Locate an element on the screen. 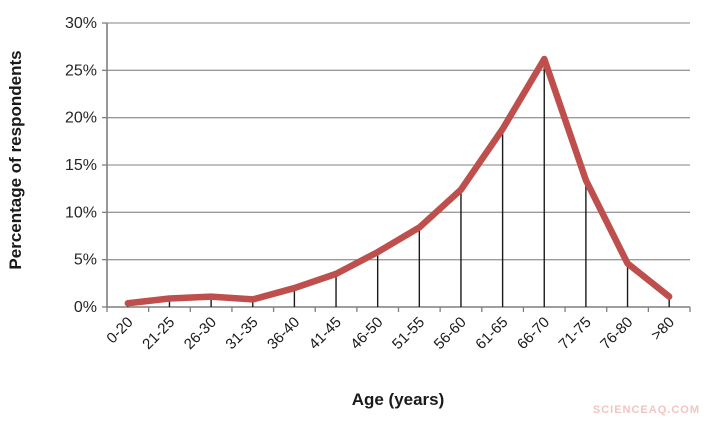  x-tick-label: 66-70 is located at coordinates (533, 333).